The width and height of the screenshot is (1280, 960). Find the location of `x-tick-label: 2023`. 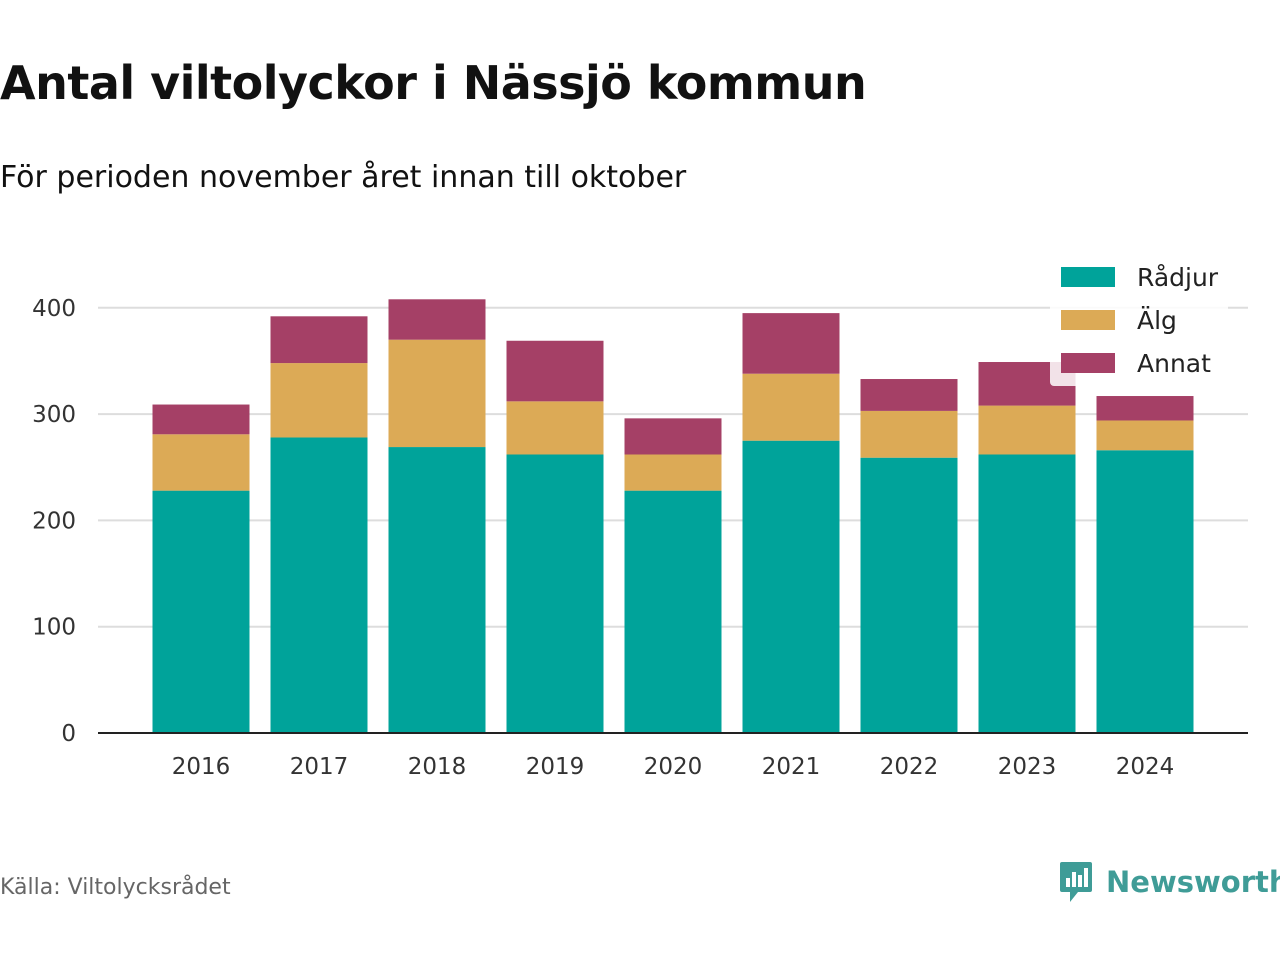

x-tick-label: 2023 is located at coordinates (1027, 767).